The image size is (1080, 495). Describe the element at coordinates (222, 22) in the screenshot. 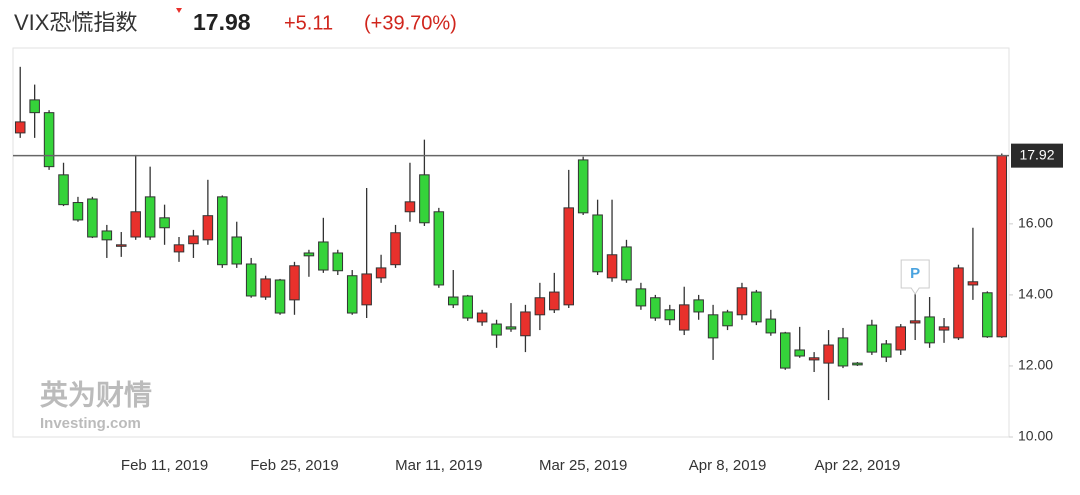

I see `price: 17.98` at that location.